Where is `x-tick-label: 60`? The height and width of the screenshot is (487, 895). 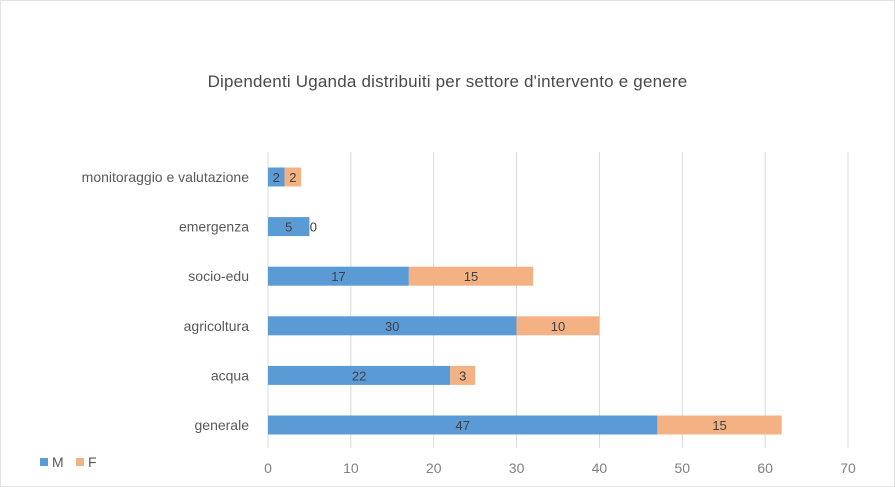 x-tick-label: 60 is located at coordinates (765, 468).